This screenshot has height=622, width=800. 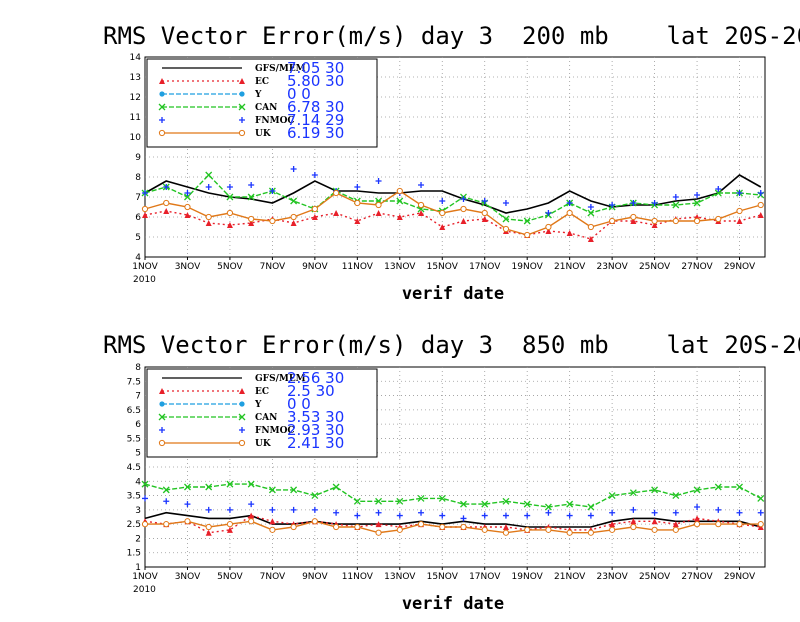 What do you see at coordinates (251, 133) in the screenshot?
I see `legend-entry: UK 6.19 30` at bounding box center [251, 133].